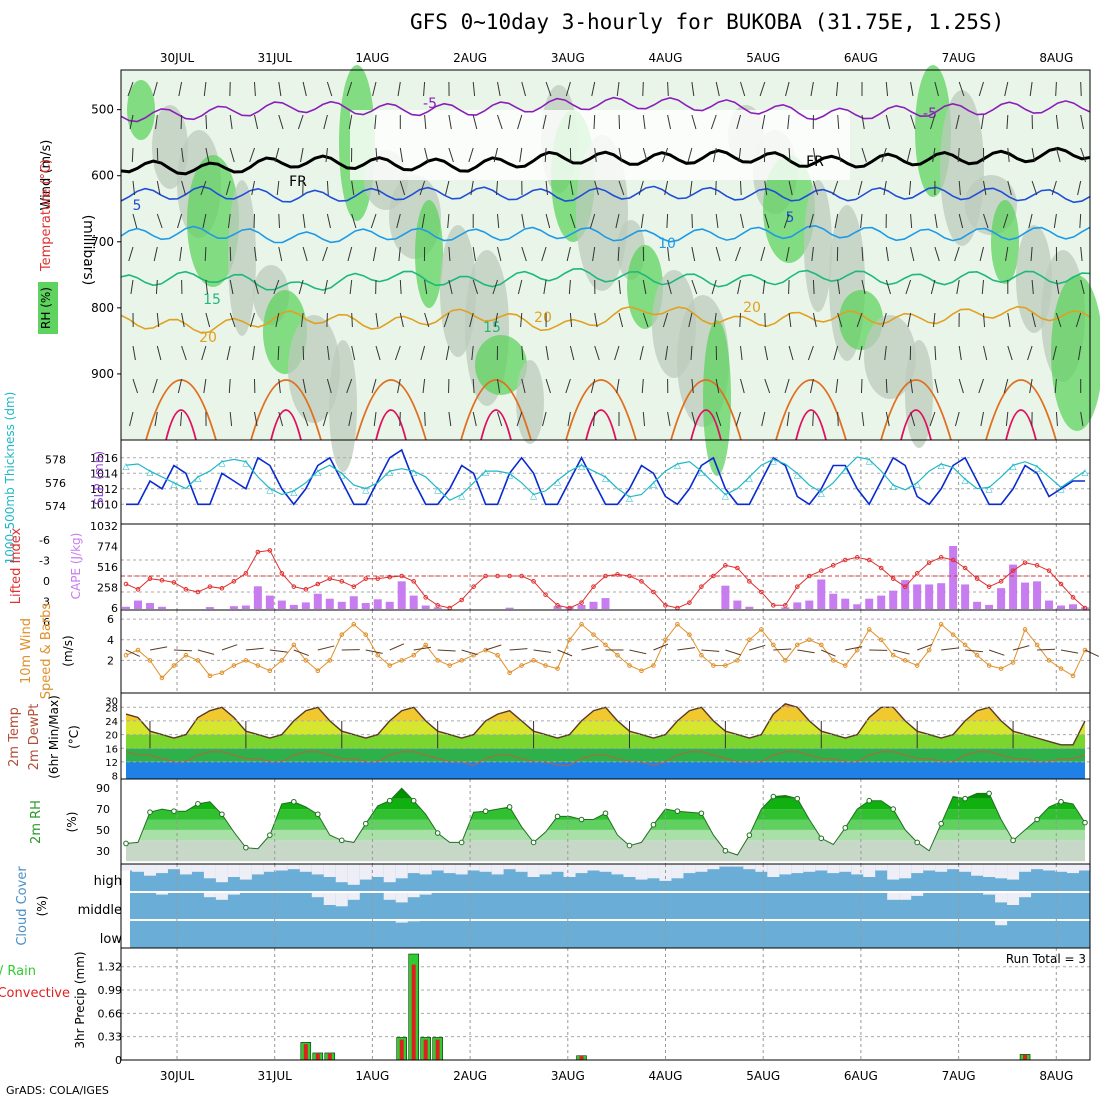  I want to click on lifted-tick-label: 6, so click(46, 622).